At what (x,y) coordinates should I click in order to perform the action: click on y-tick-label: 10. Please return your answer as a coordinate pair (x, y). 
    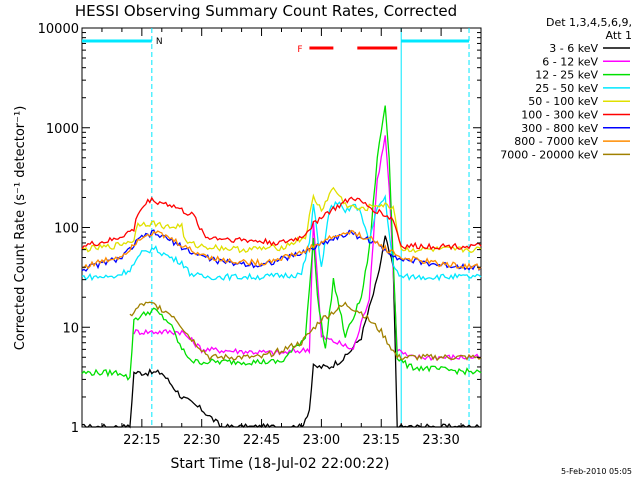
    Looking at the image, I should click on (70, 328).